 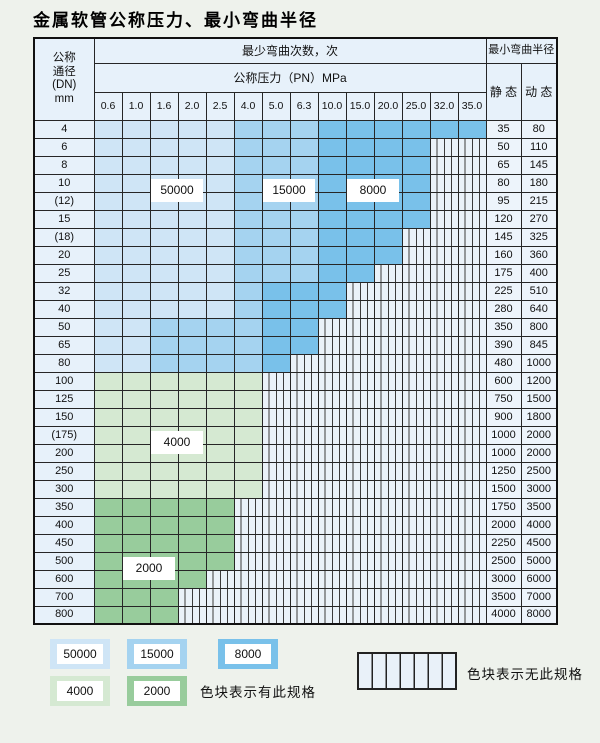 I want to click on table-row: 32 225 510, so click(x=295, y=291).